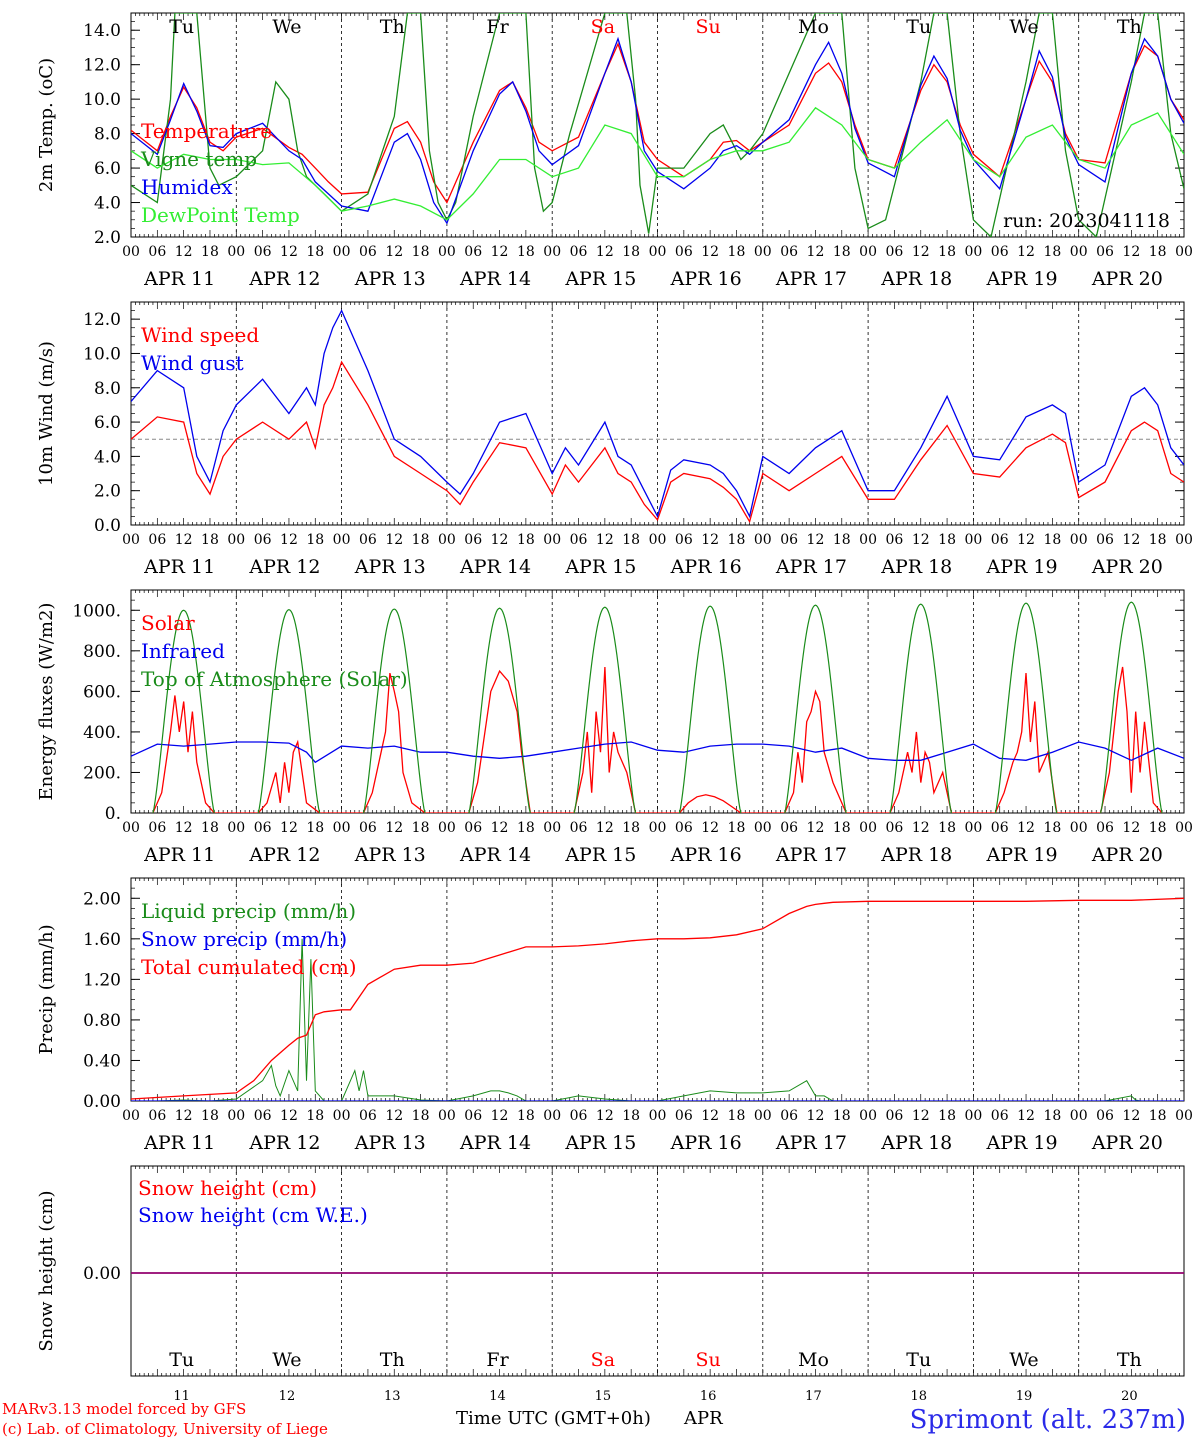 The width and height of the screenshot is (1194, 1440). I want to click on y-tick-label: 400., so click(102, 733).